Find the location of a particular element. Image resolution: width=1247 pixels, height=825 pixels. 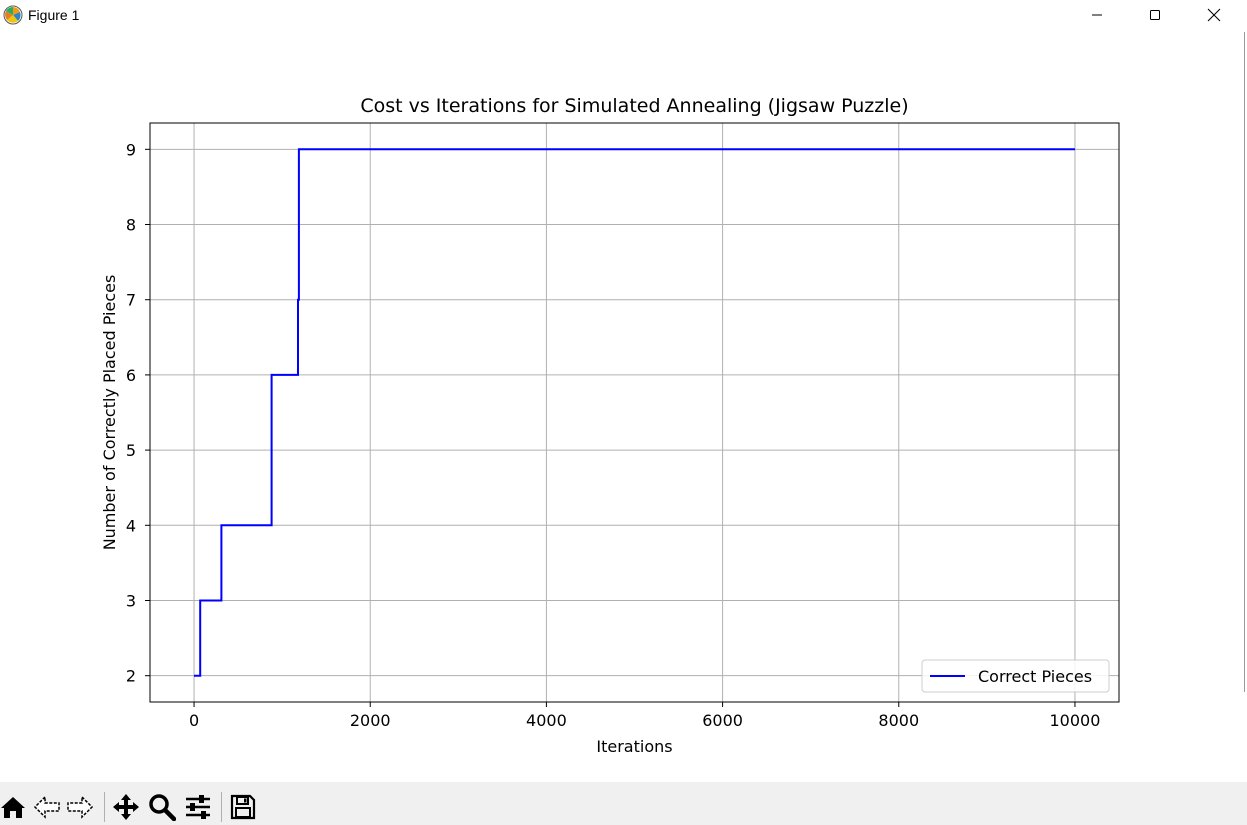

maximize-icon is located at coordinates (1155, 15).